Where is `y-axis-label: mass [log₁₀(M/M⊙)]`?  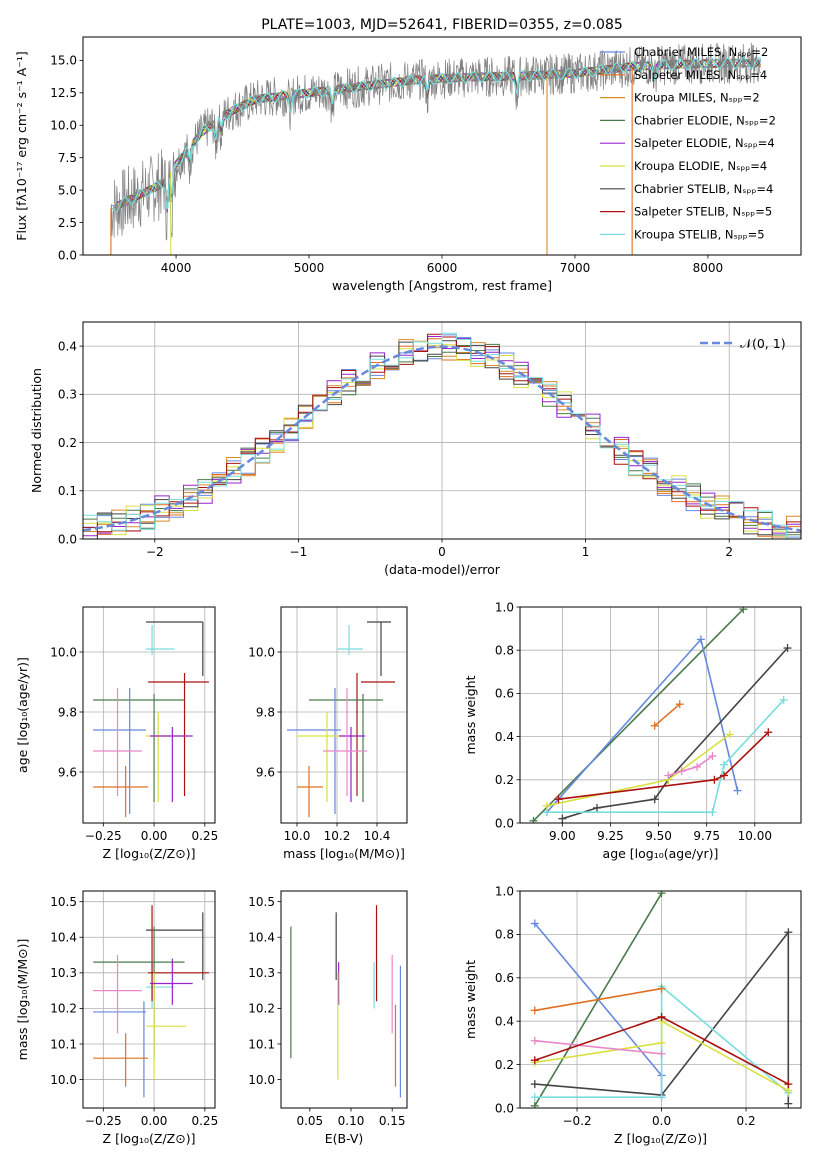 y-axis-label: mass [log₁₀(M/M⊙)] is located at coordinates (22, 1000).